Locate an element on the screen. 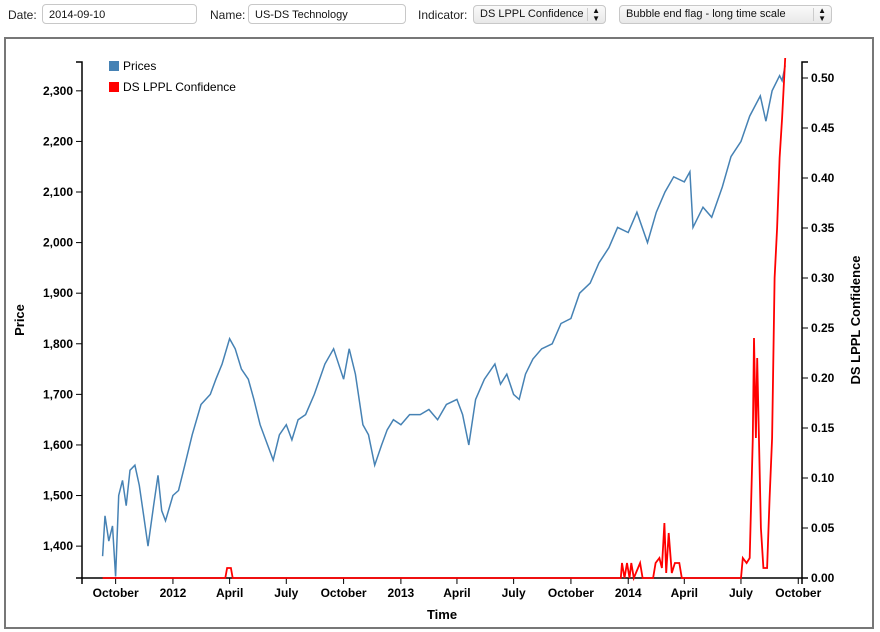 This screenshot has height=632, width=880. y-tick-label: 1,600 is located at coordinates (58, 445).